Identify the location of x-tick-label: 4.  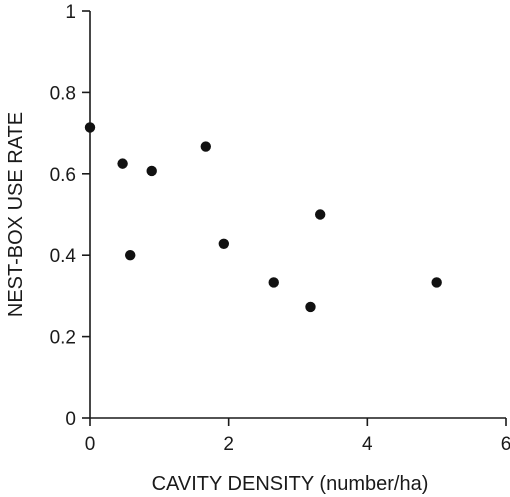
(367, 444).